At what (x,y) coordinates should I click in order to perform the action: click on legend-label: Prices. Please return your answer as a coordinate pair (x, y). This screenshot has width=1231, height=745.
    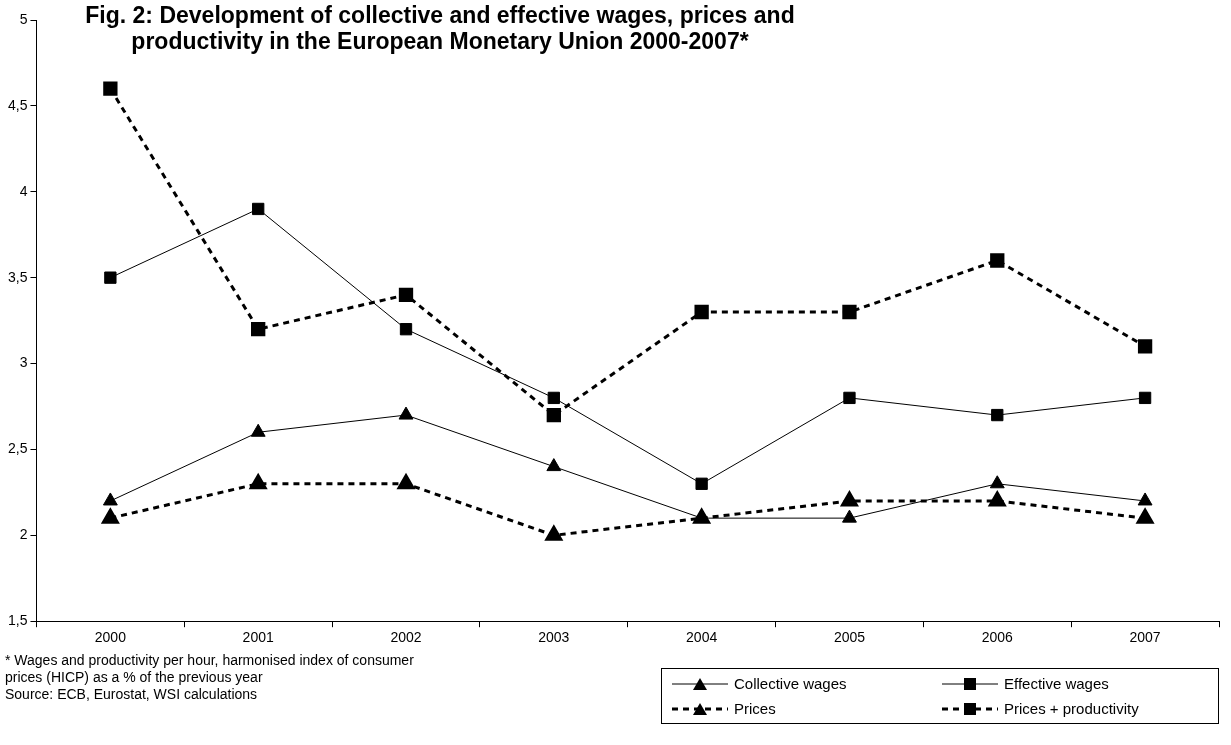
    Looking at the image, I should click on (755, 708).